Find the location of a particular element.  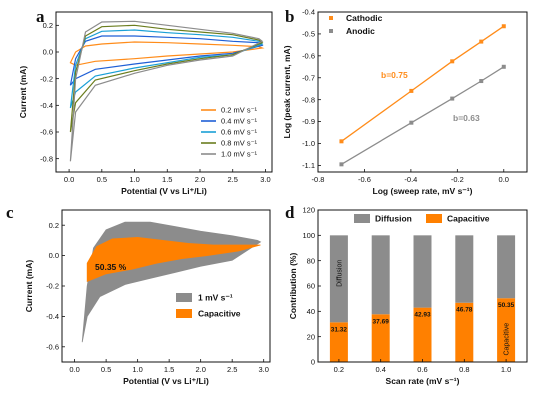

y-tick-label: -0.5 is located at coordinates (308, 34).